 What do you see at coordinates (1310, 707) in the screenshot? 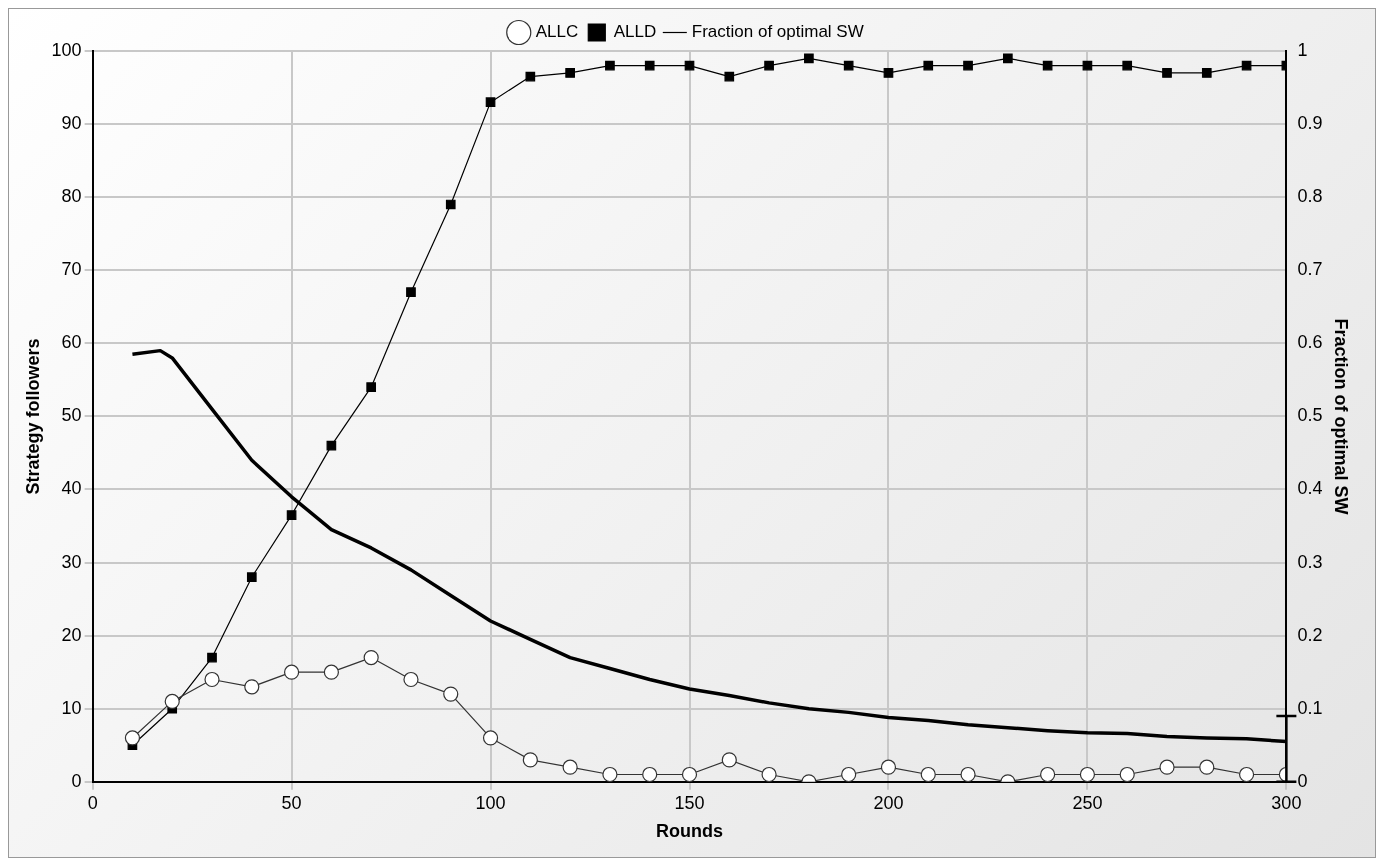
I see `y2-tick-label: 0.1` at bounding box center [1310, 707].